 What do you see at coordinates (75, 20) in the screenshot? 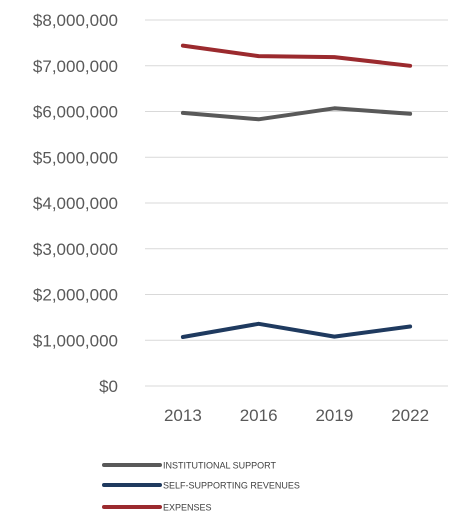
I see `y-tick-label: $8,000,000` at bounding box center [75, 20].